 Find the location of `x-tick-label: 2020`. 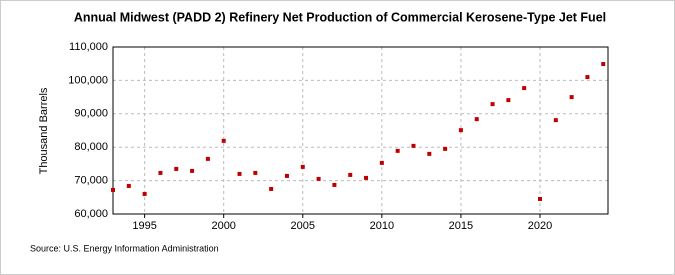

x-tick-label: 2020 is located at coordinates (540, 226).